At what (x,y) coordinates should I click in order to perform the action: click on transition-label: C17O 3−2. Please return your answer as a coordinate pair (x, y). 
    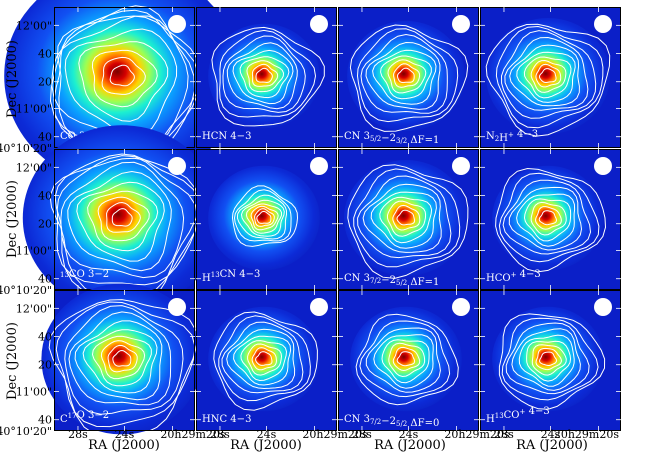
    Looking at the image, I should click on (84, 417).